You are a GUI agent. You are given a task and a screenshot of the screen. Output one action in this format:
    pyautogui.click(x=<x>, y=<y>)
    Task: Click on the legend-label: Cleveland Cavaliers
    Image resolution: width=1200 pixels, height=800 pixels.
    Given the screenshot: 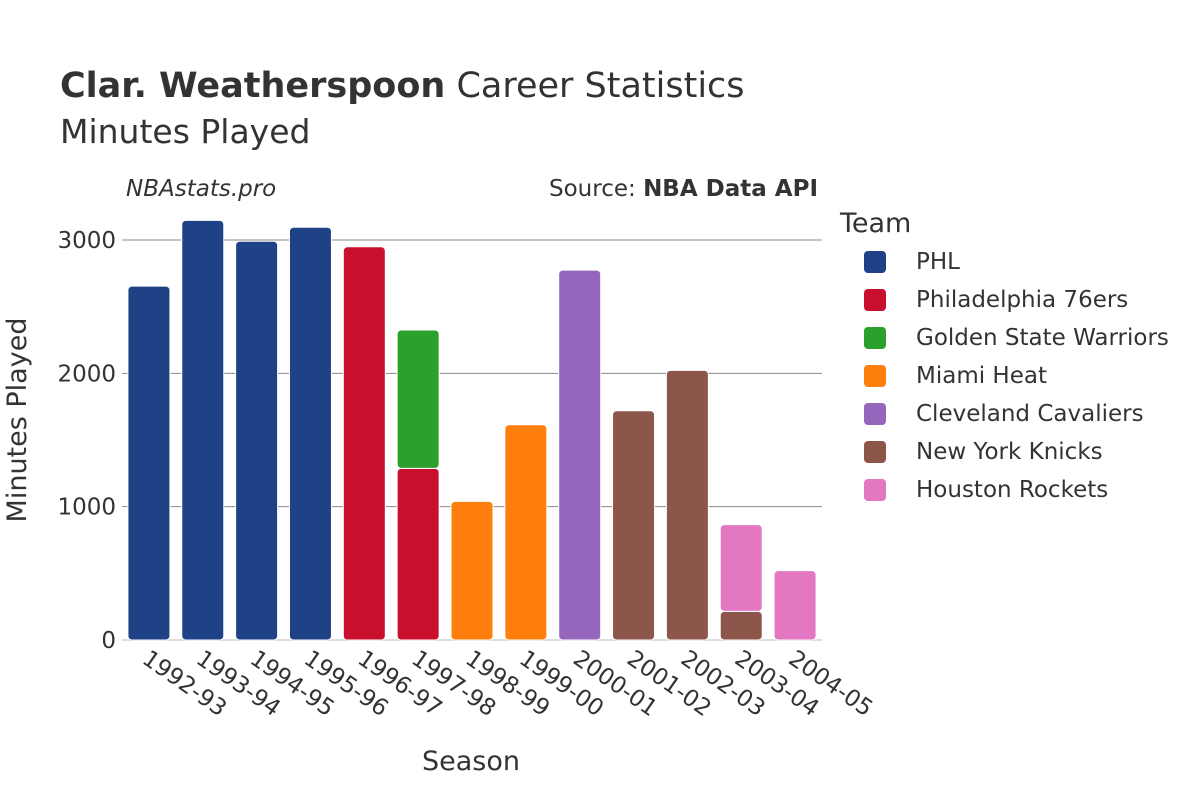 What is the action you would take?
    pyautogui.click(x=1030, y=414)
    